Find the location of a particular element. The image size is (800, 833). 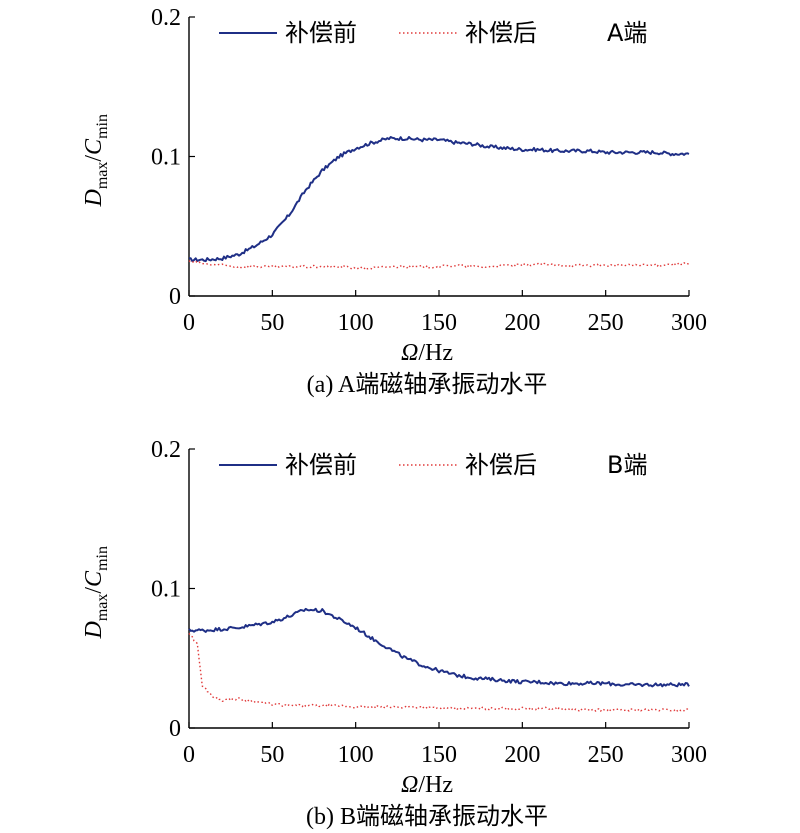

end-annotation: B端 is located at coordinates (627, 465).